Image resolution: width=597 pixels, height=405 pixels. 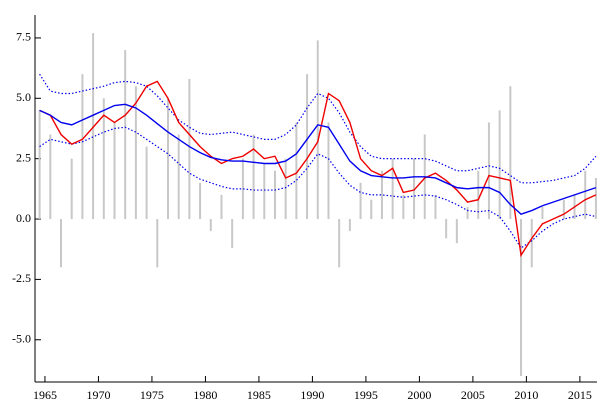 What do you see at coordinates (23, 218) in the screenshot?
I see `y-tick-label: 0.0` at bounding box center [23, 218].